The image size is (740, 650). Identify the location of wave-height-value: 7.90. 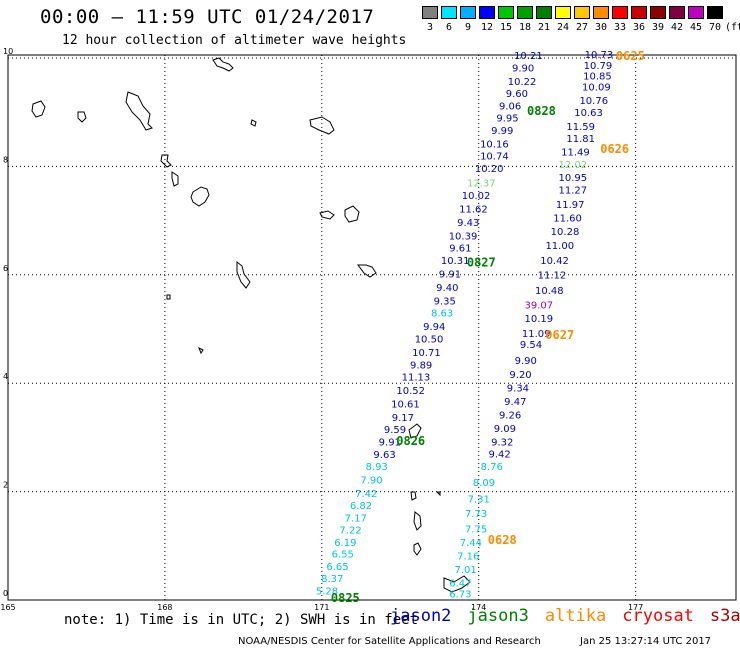
(371, 480).